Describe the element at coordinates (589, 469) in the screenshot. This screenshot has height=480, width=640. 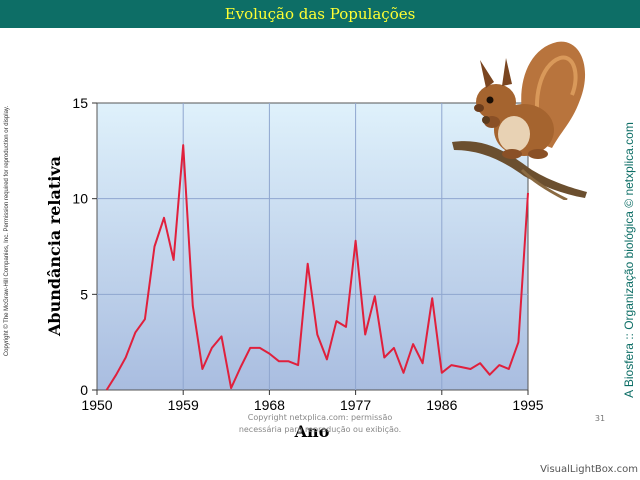
I see `watermark: VisualLightBox.com` at that location.